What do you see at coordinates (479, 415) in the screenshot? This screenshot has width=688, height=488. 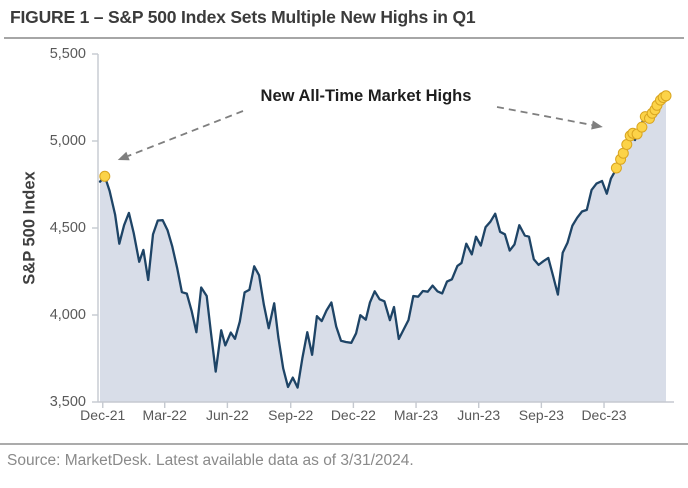 I see `x-tick-label: Jun-23` at bounding box center [479, 415].